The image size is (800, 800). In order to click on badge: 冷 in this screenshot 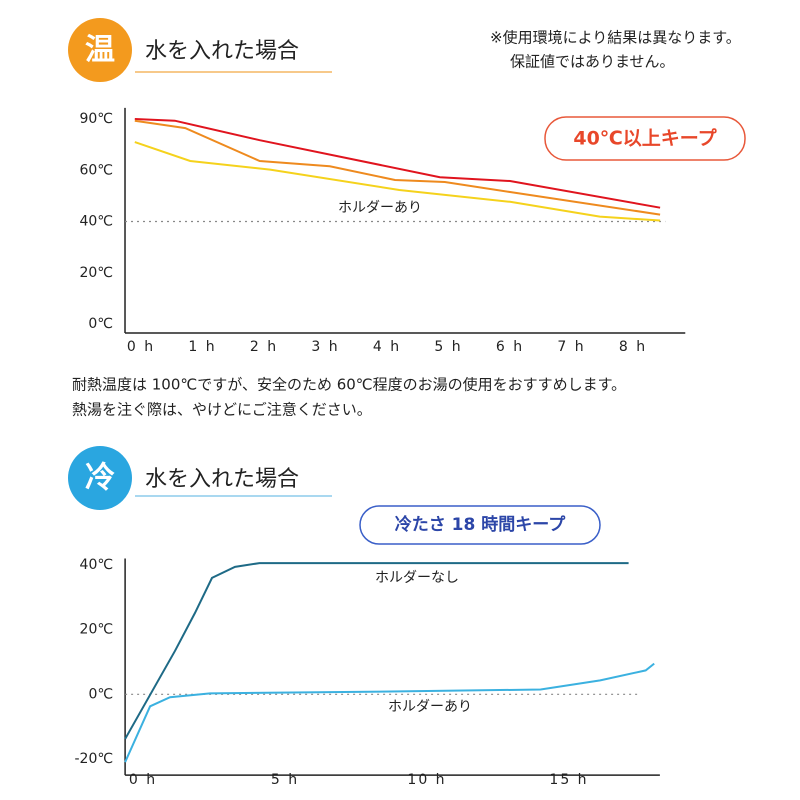, I will do `click(100, 478)`.